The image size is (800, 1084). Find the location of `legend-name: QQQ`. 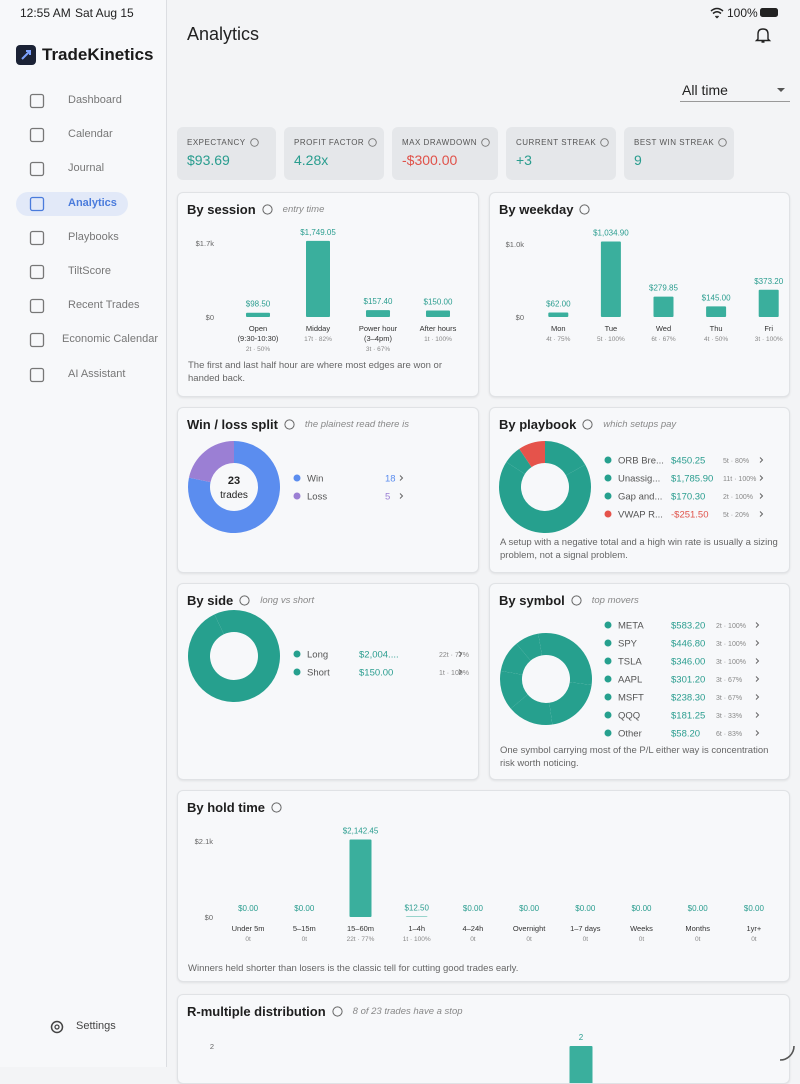

legend-name: QQQ is located at coordinates (629, 716).